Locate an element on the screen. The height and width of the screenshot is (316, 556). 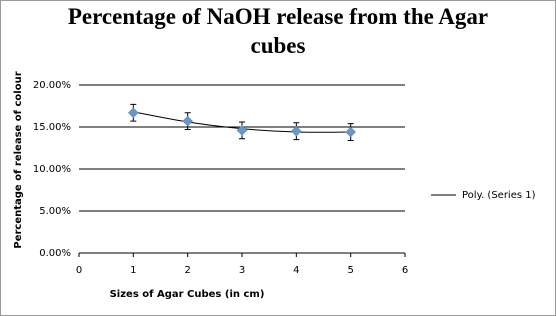
x-tick-label: 3 is located at coordinates (242, 270).